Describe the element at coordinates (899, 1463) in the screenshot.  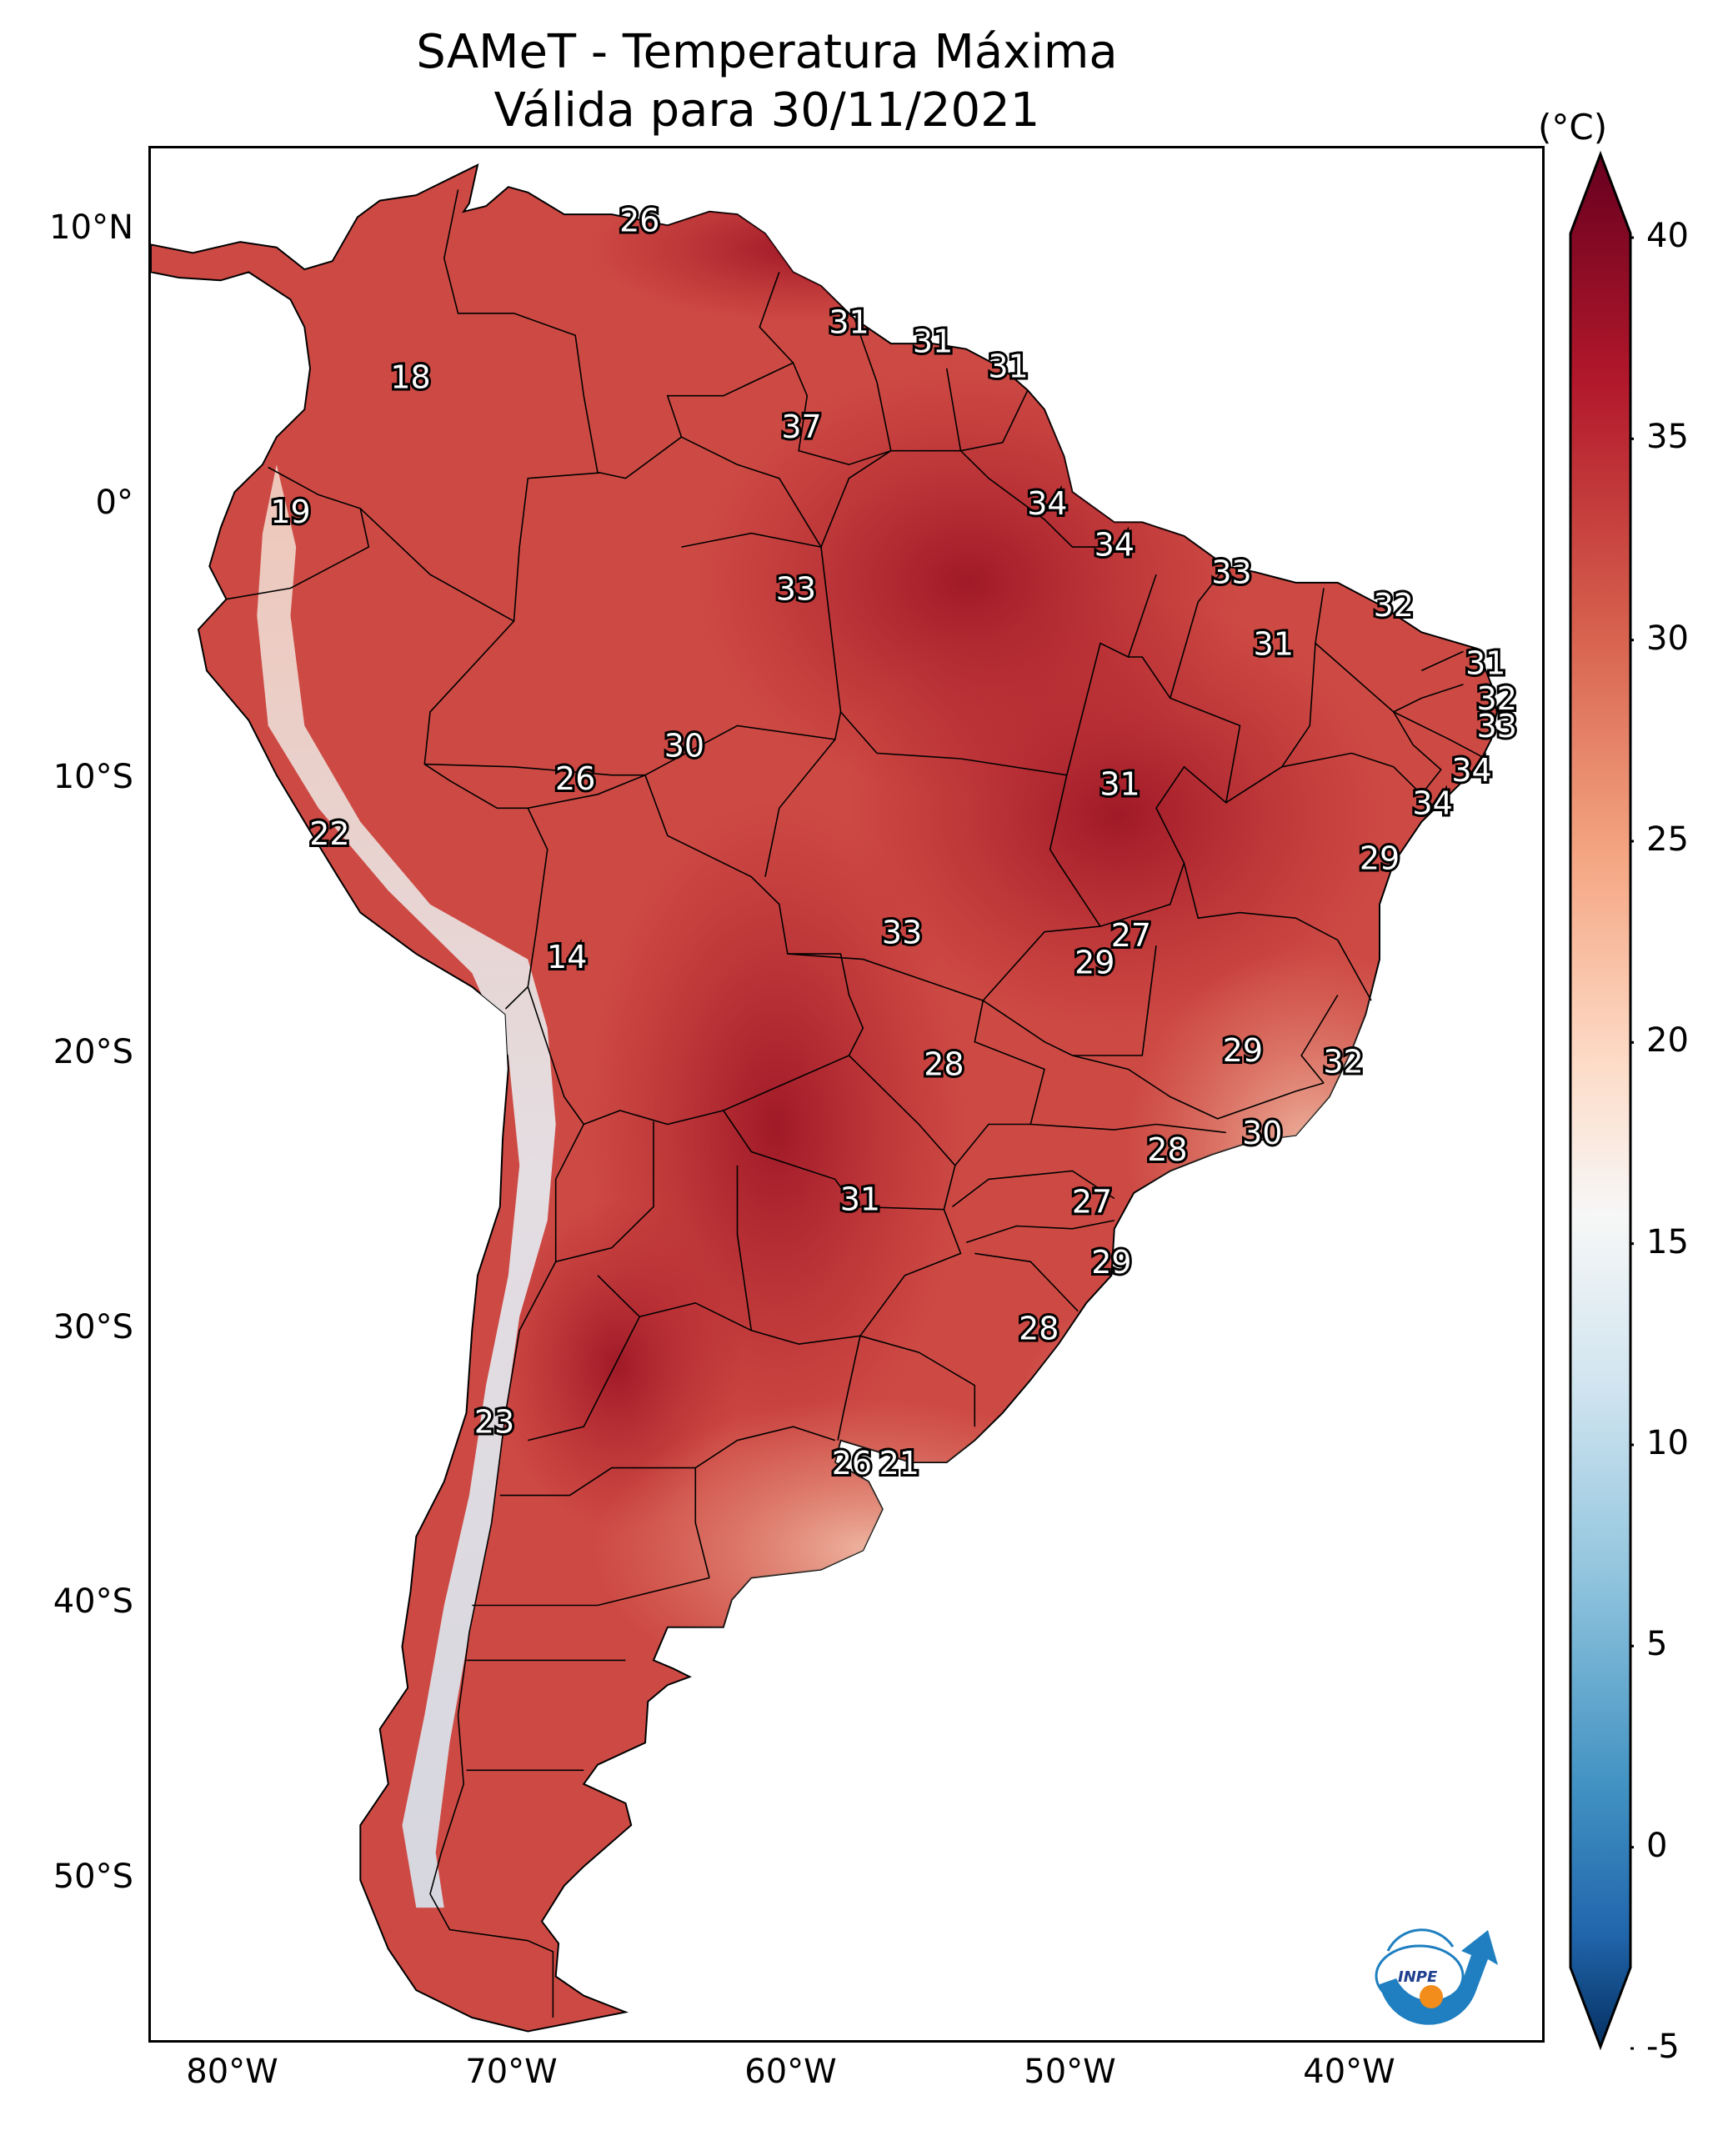
I see `station-label: 21` at that location.